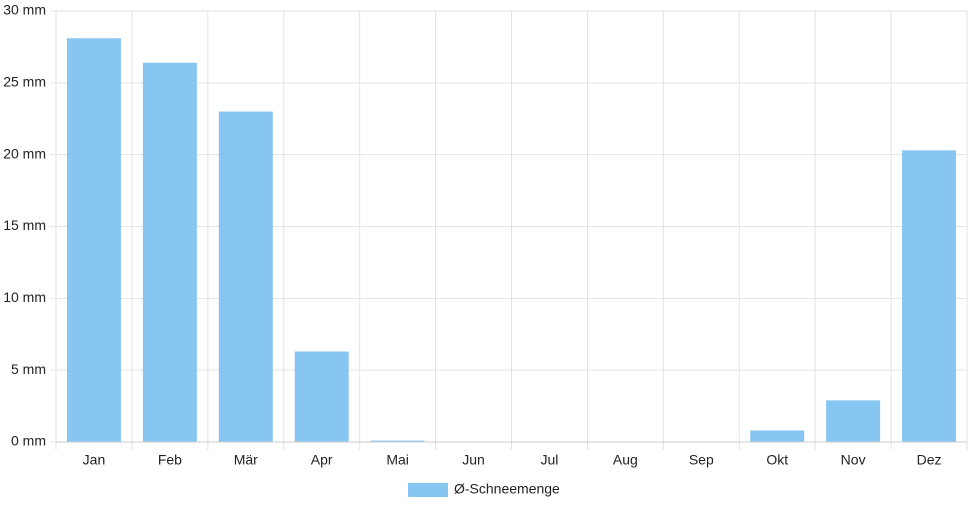 The width and height of the screenshot is (968, 508). I want to click on x-tick-label: Feb, so click(170, 460).